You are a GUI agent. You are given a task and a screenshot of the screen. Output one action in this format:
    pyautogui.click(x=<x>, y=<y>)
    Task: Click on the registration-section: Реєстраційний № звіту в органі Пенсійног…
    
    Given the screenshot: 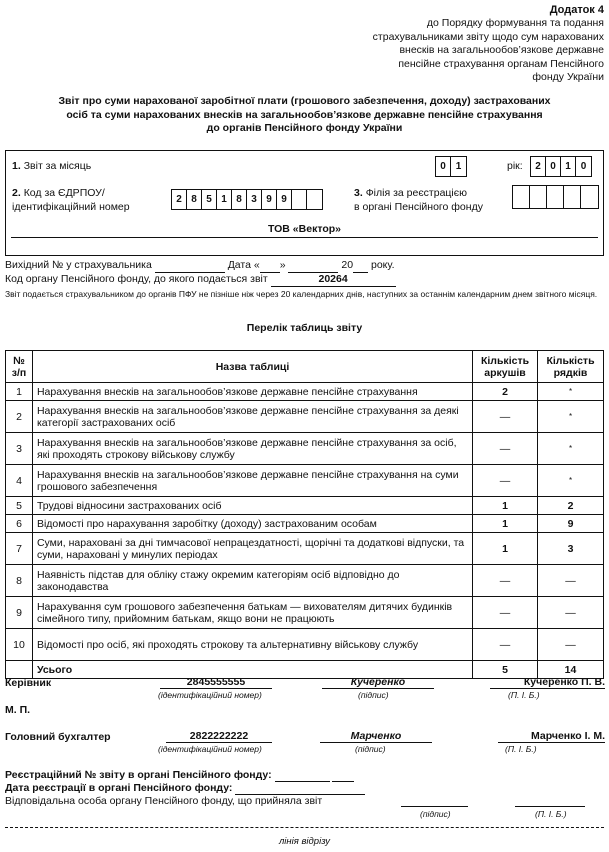 What is the action you would take?
    pyautogui.click(x=185, y=788)
    